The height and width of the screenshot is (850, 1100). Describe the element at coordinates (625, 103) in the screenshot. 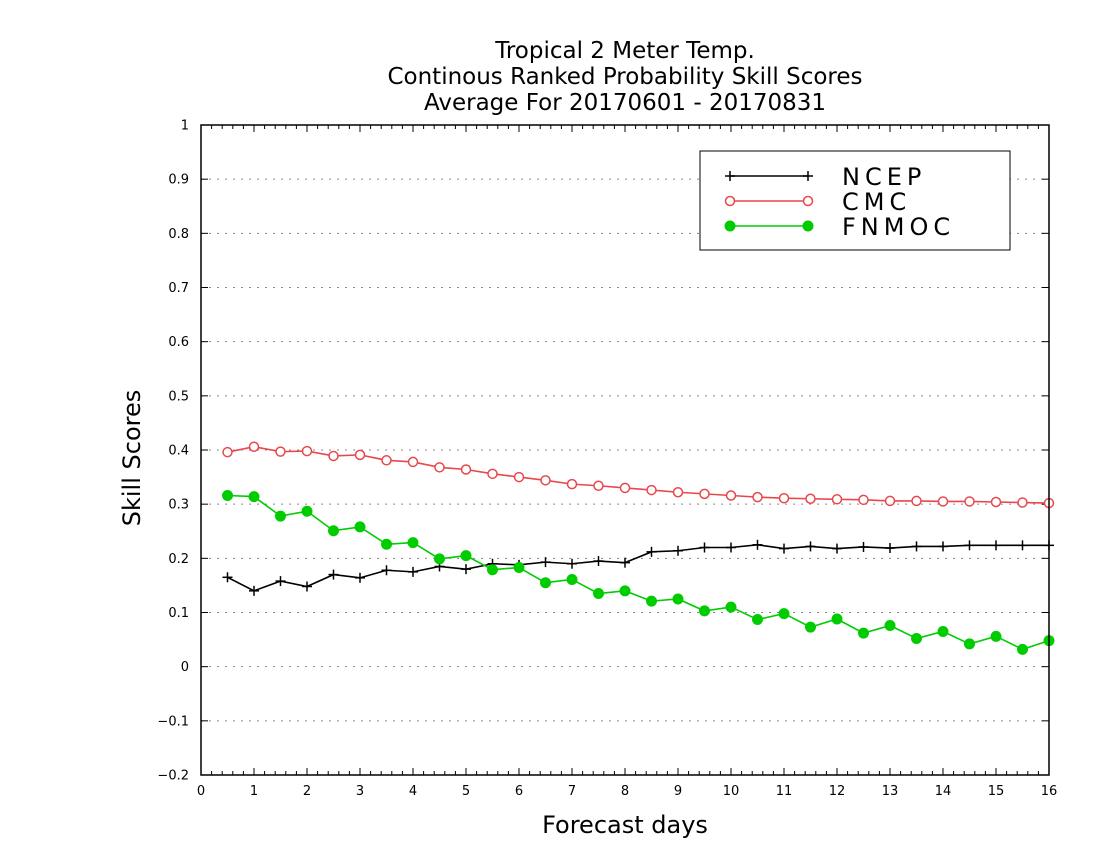

I see `chart-title-line-3: Average For 20170601 - 20170831` at that location.